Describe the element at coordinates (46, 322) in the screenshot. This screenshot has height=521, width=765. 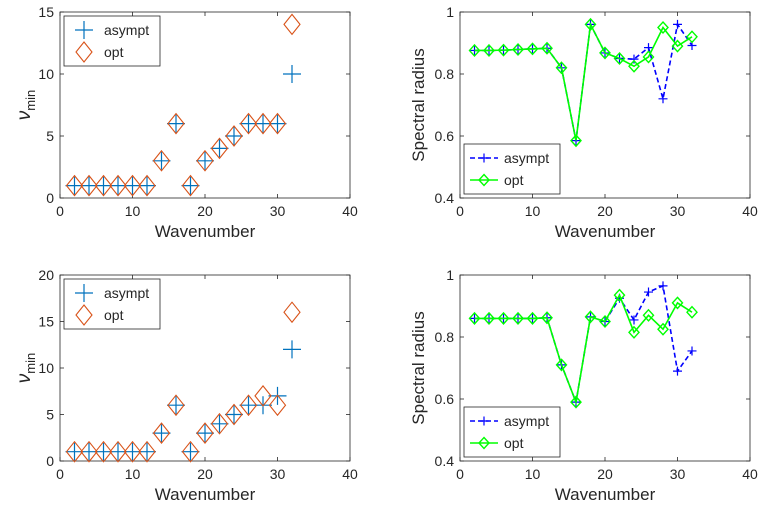
I see `y-tick-label: 15` at that location.